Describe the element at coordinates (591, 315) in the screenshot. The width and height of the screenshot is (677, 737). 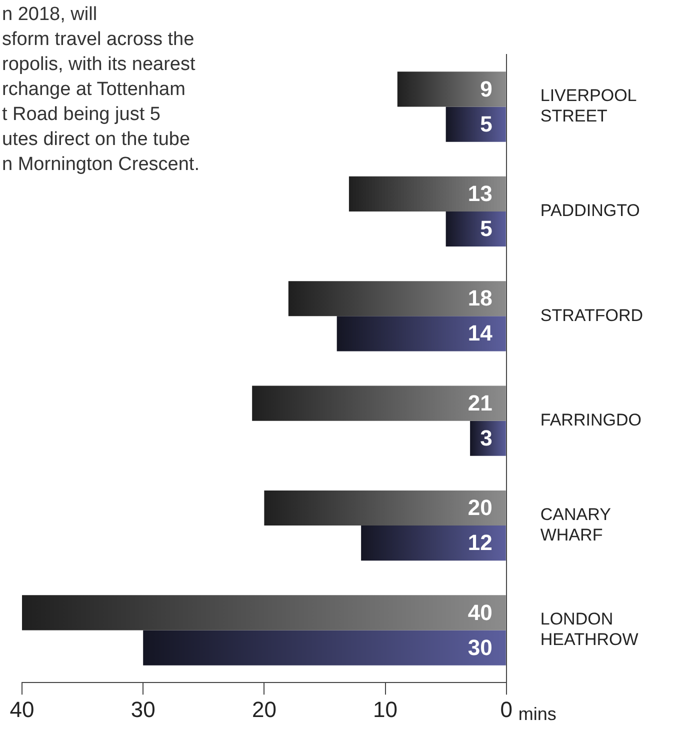
I see `y-tick-label: STRATFORD` at that location.